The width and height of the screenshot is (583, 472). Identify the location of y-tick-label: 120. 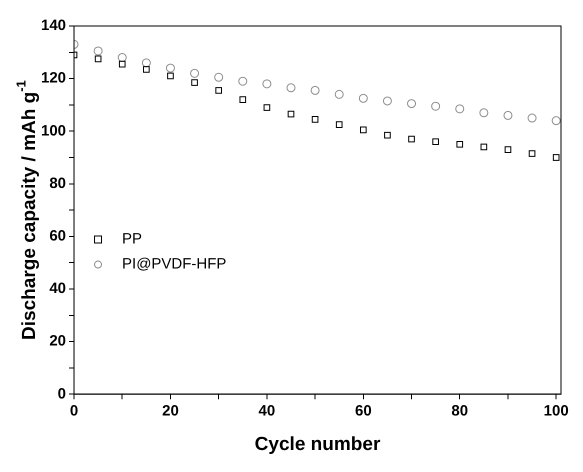
(53, 78).